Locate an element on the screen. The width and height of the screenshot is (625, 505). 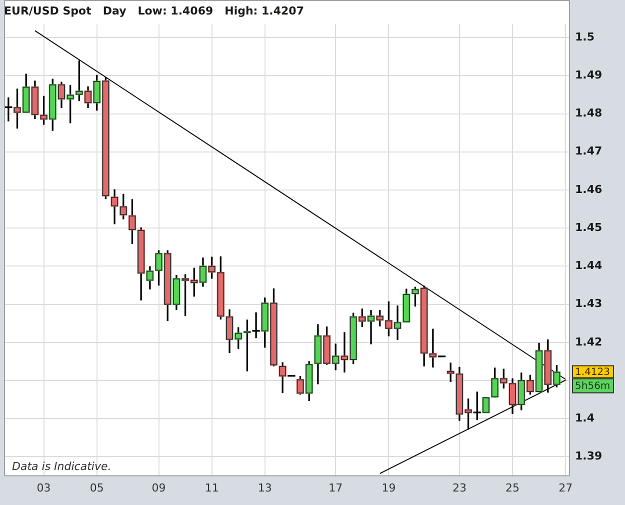
y-tick-label: 1.43 is located at coordinates (588, 303).